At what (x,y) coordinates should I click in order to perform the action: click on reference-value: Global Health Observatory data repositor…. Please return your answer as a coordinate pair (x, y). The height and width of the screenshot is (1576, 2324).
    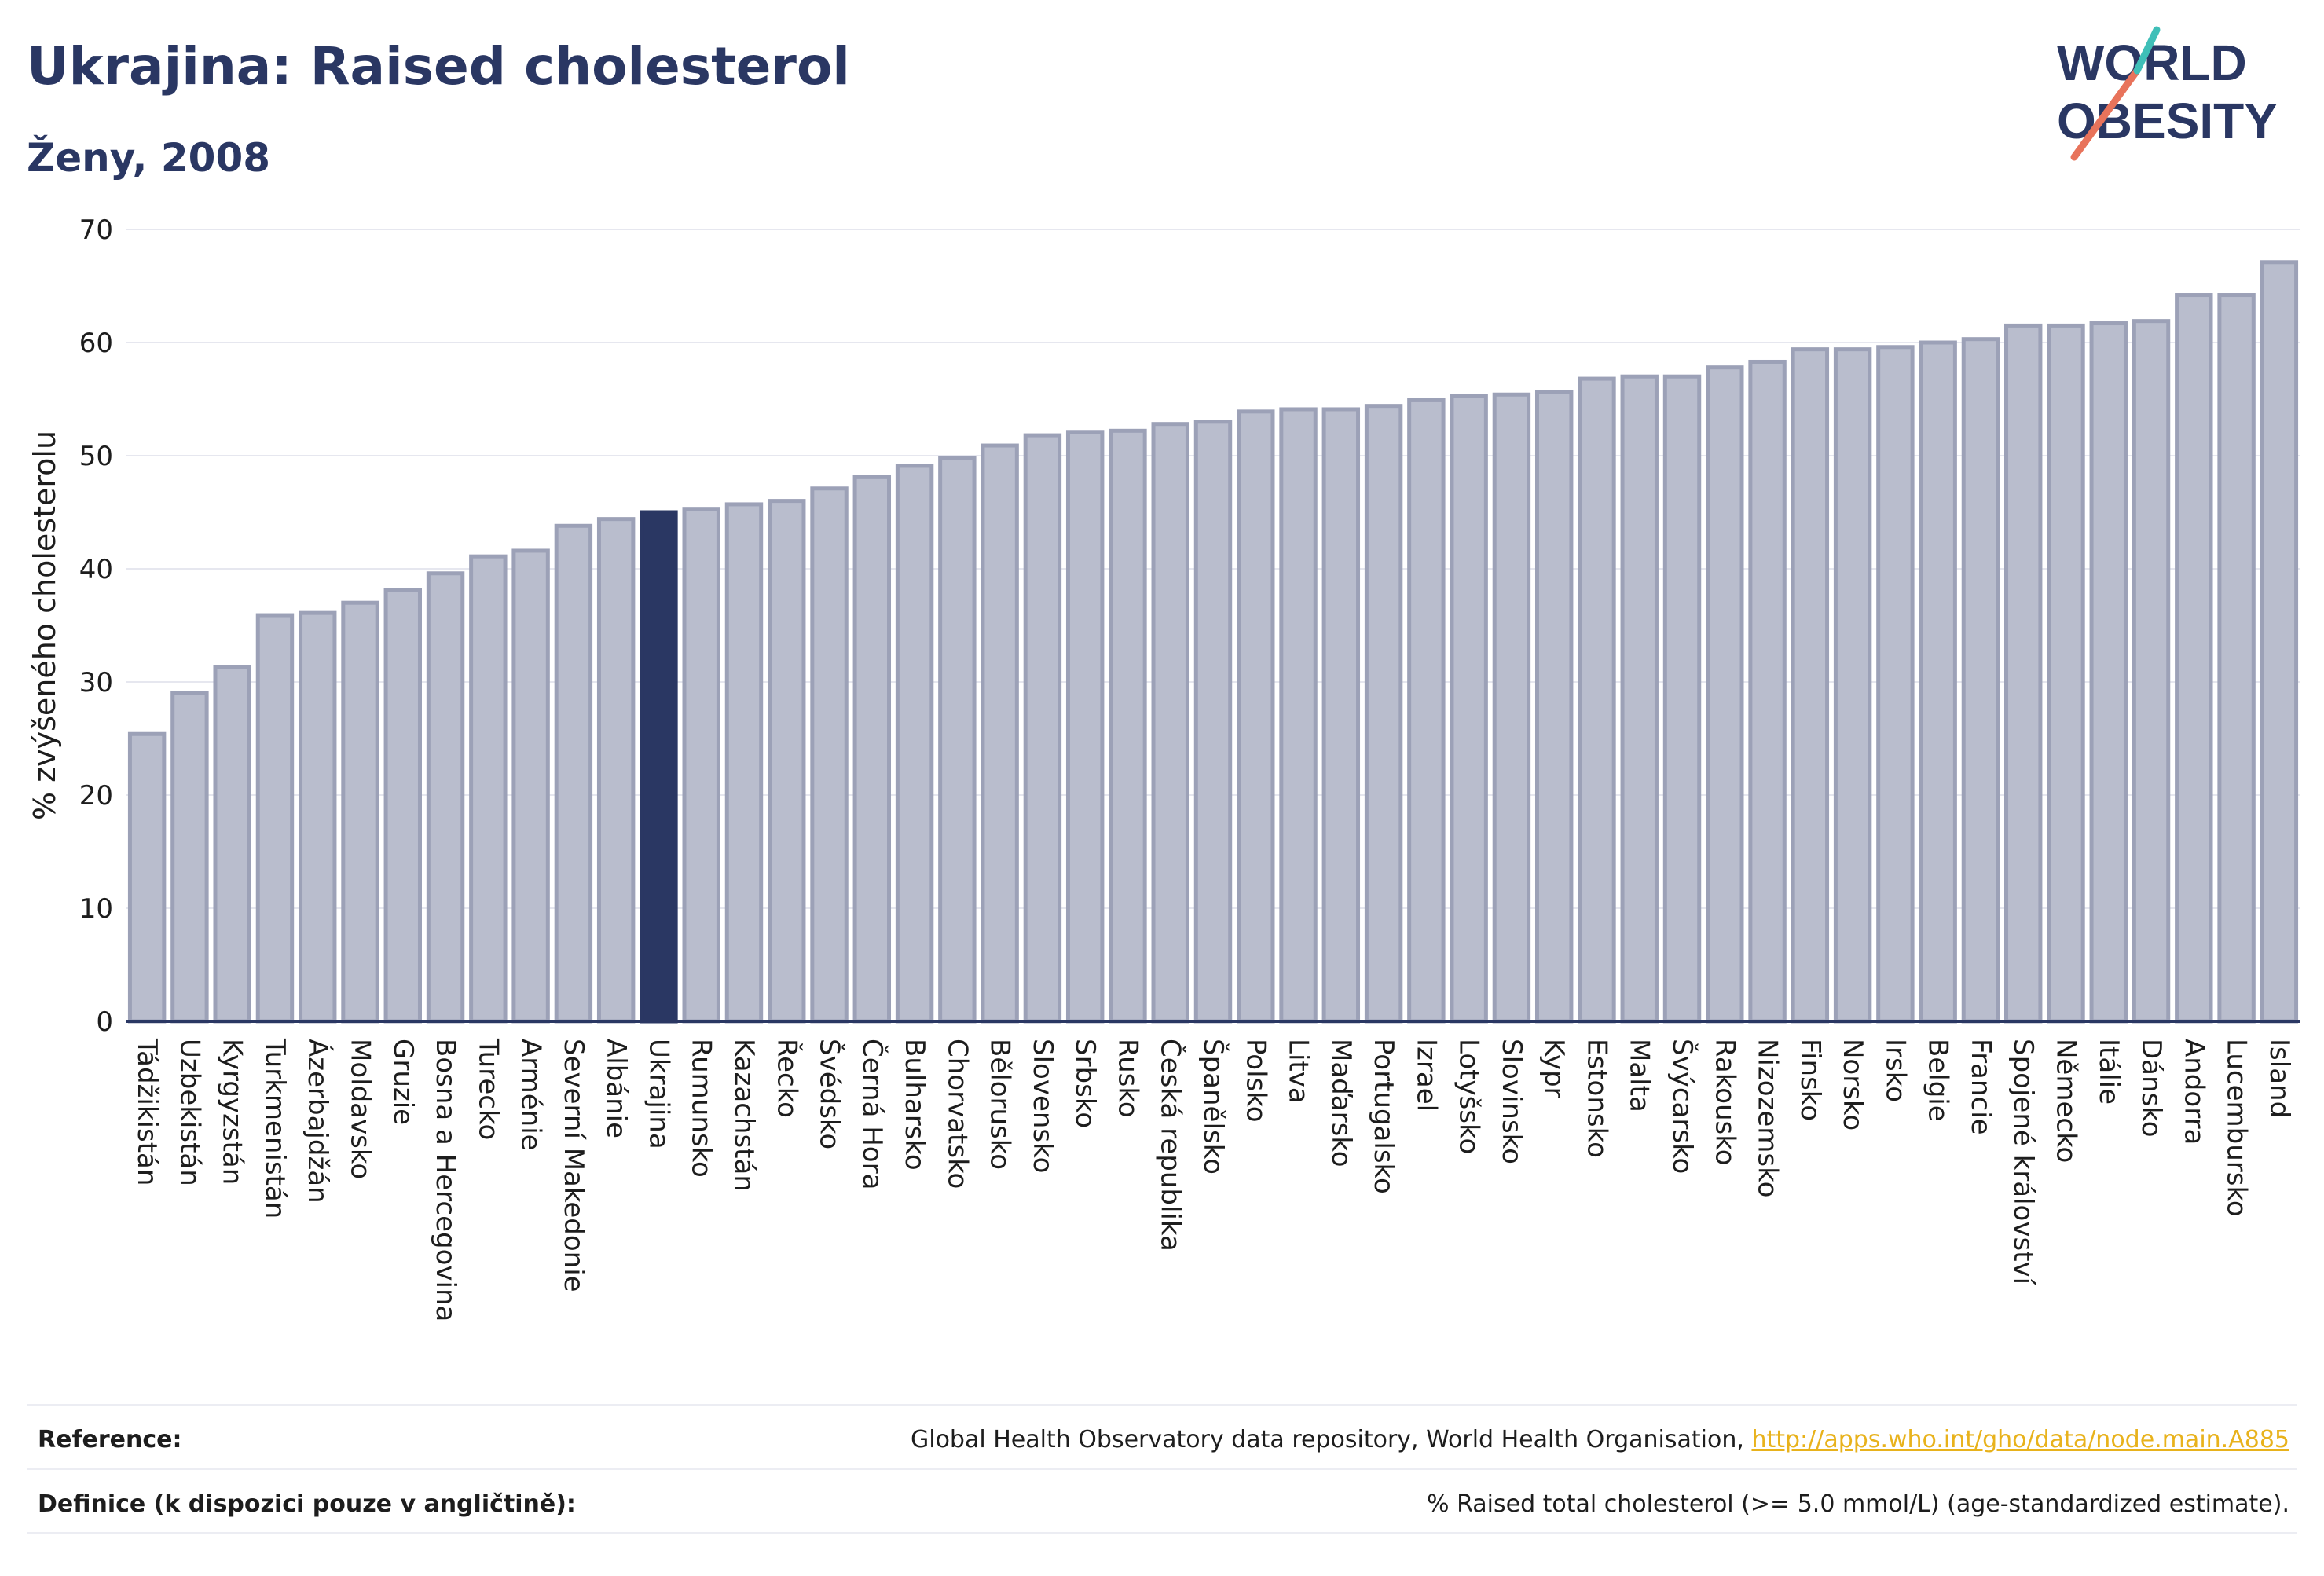
    Looking at the image, I should click on (1600, 1439).